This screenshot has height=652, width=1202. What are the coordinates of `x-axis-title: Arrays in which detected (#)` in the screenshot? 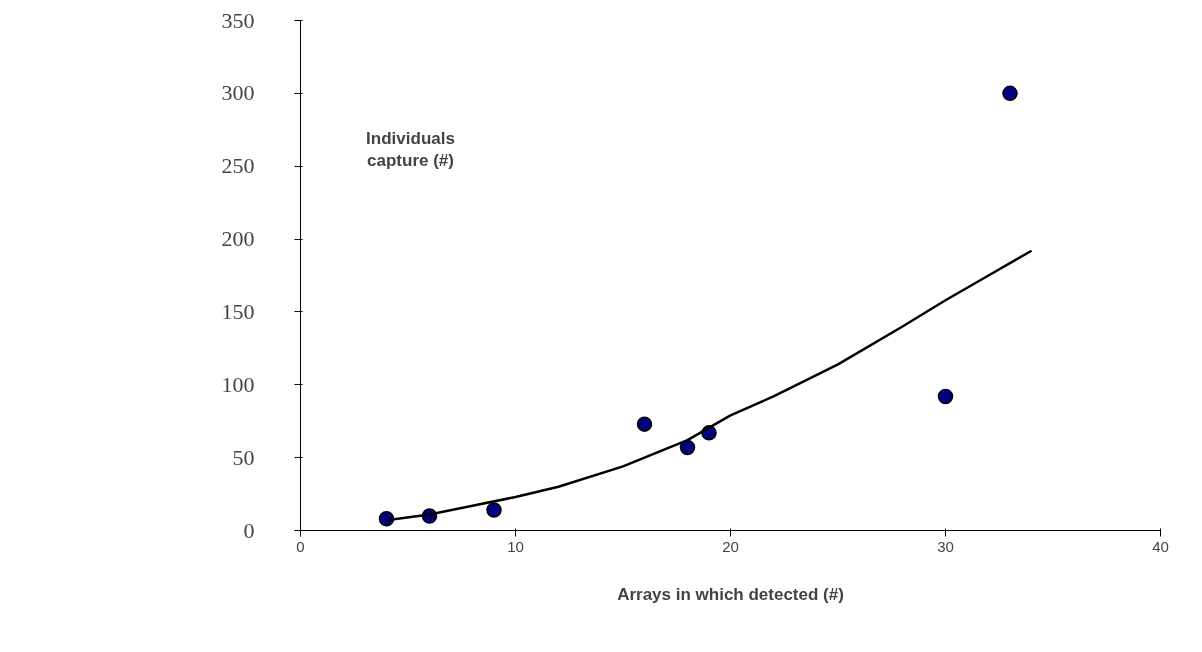 It's located at (730, 594).